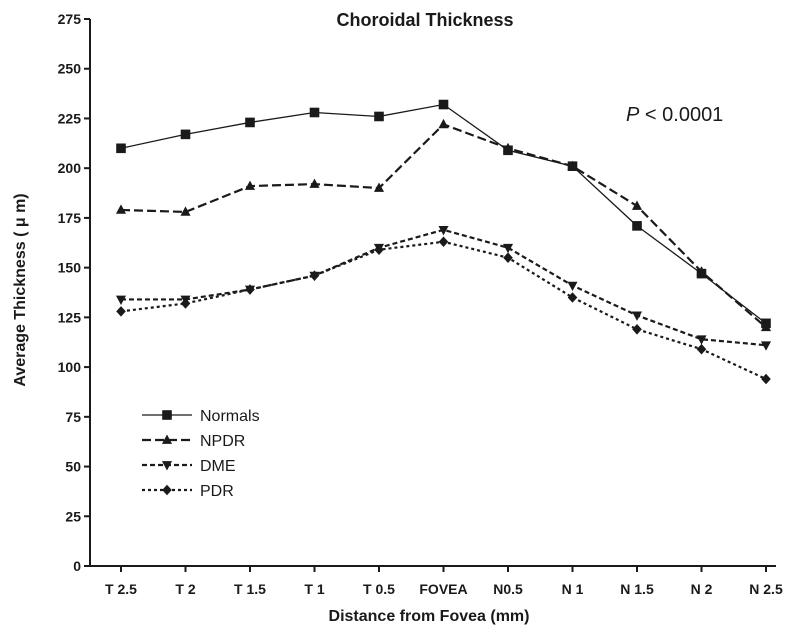 This screenshot has height=633, width=791. Describe the element at coordinates (73, 467) in the screenshot. I see `y-tick-label: 50` at that location.